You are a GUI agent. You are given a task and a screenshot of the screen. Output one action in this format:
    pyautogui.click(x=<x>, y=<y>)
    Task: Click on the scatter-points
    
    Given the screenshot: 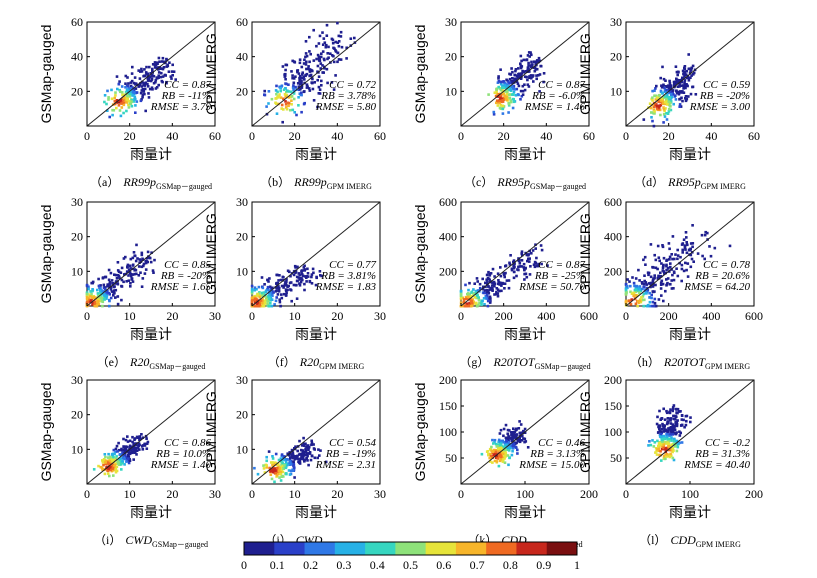 What is the action you would take?
    pyautogui.click(x=516, y=83)
    